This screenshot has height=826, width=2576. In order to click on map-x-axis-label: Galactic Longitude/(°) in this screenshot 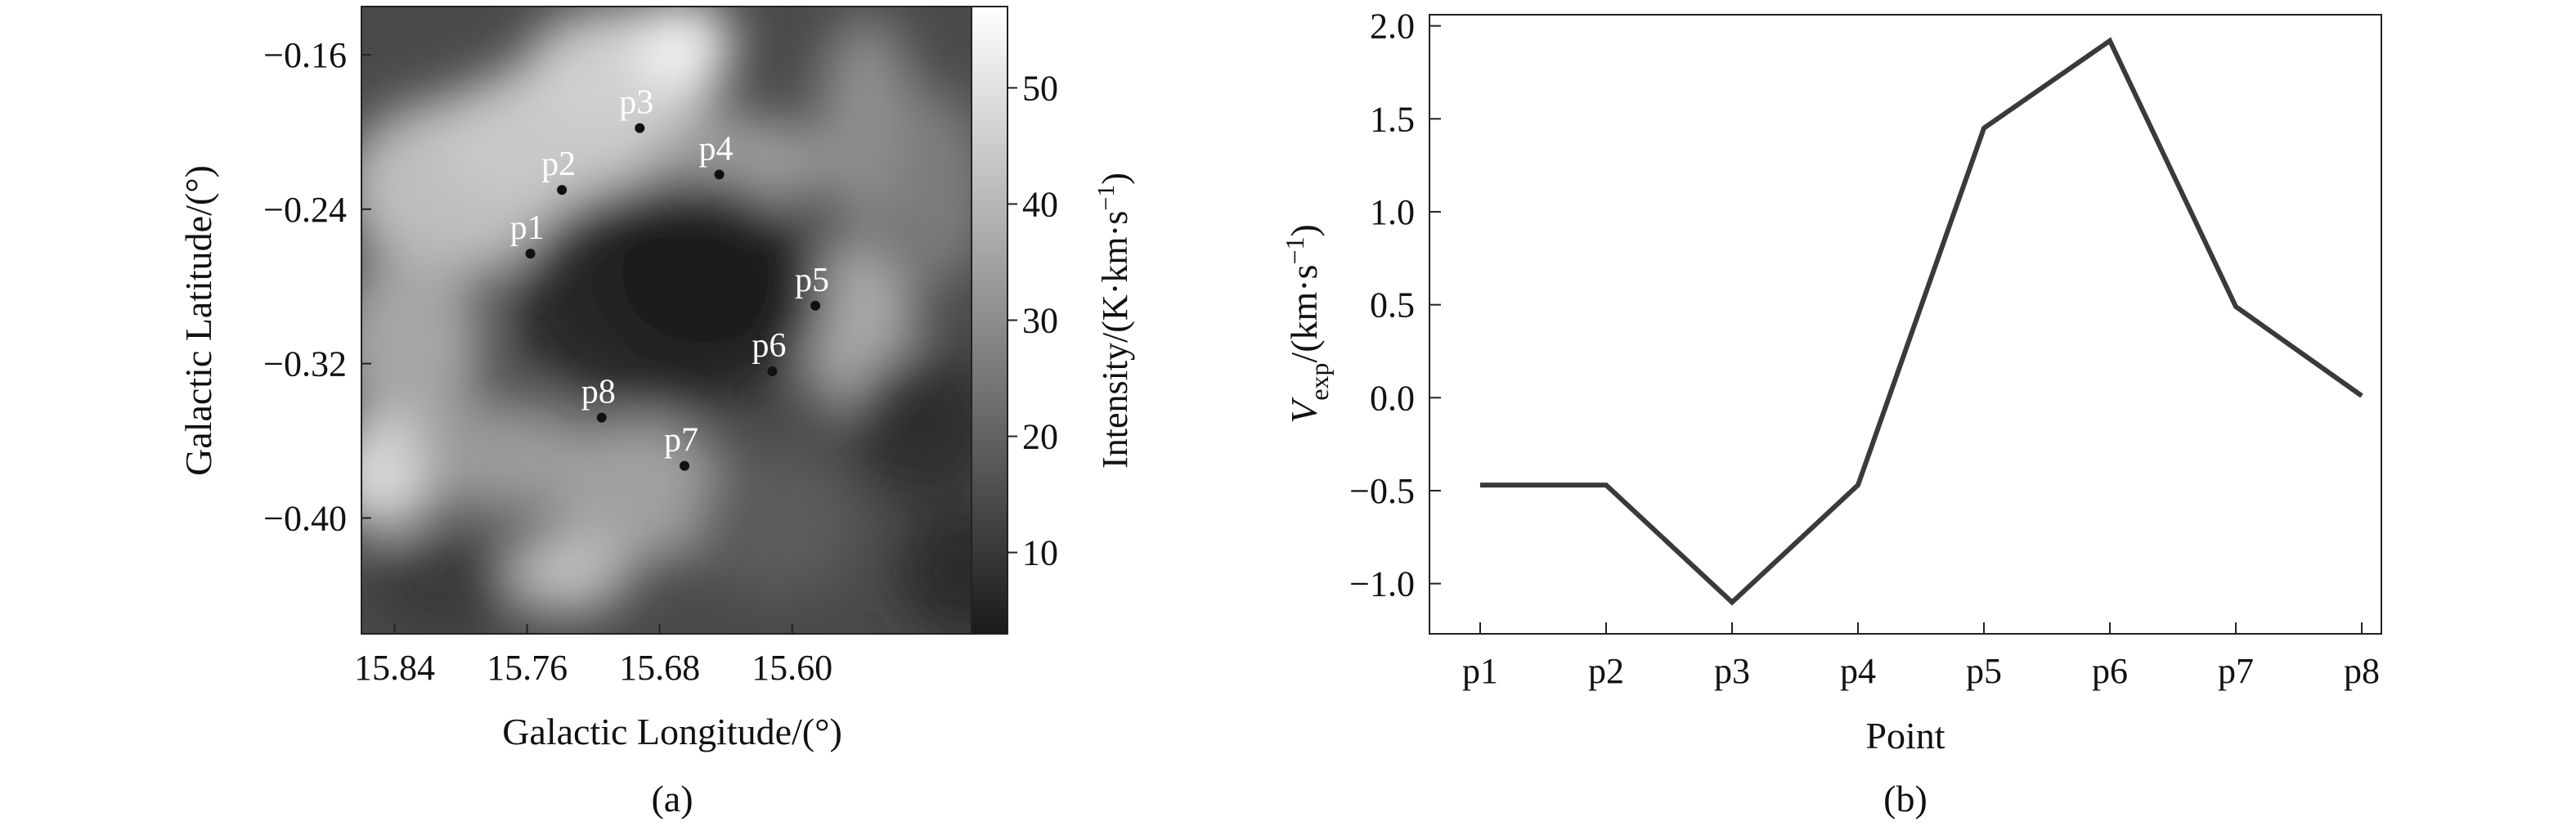, I will do `click(672, 731)`.